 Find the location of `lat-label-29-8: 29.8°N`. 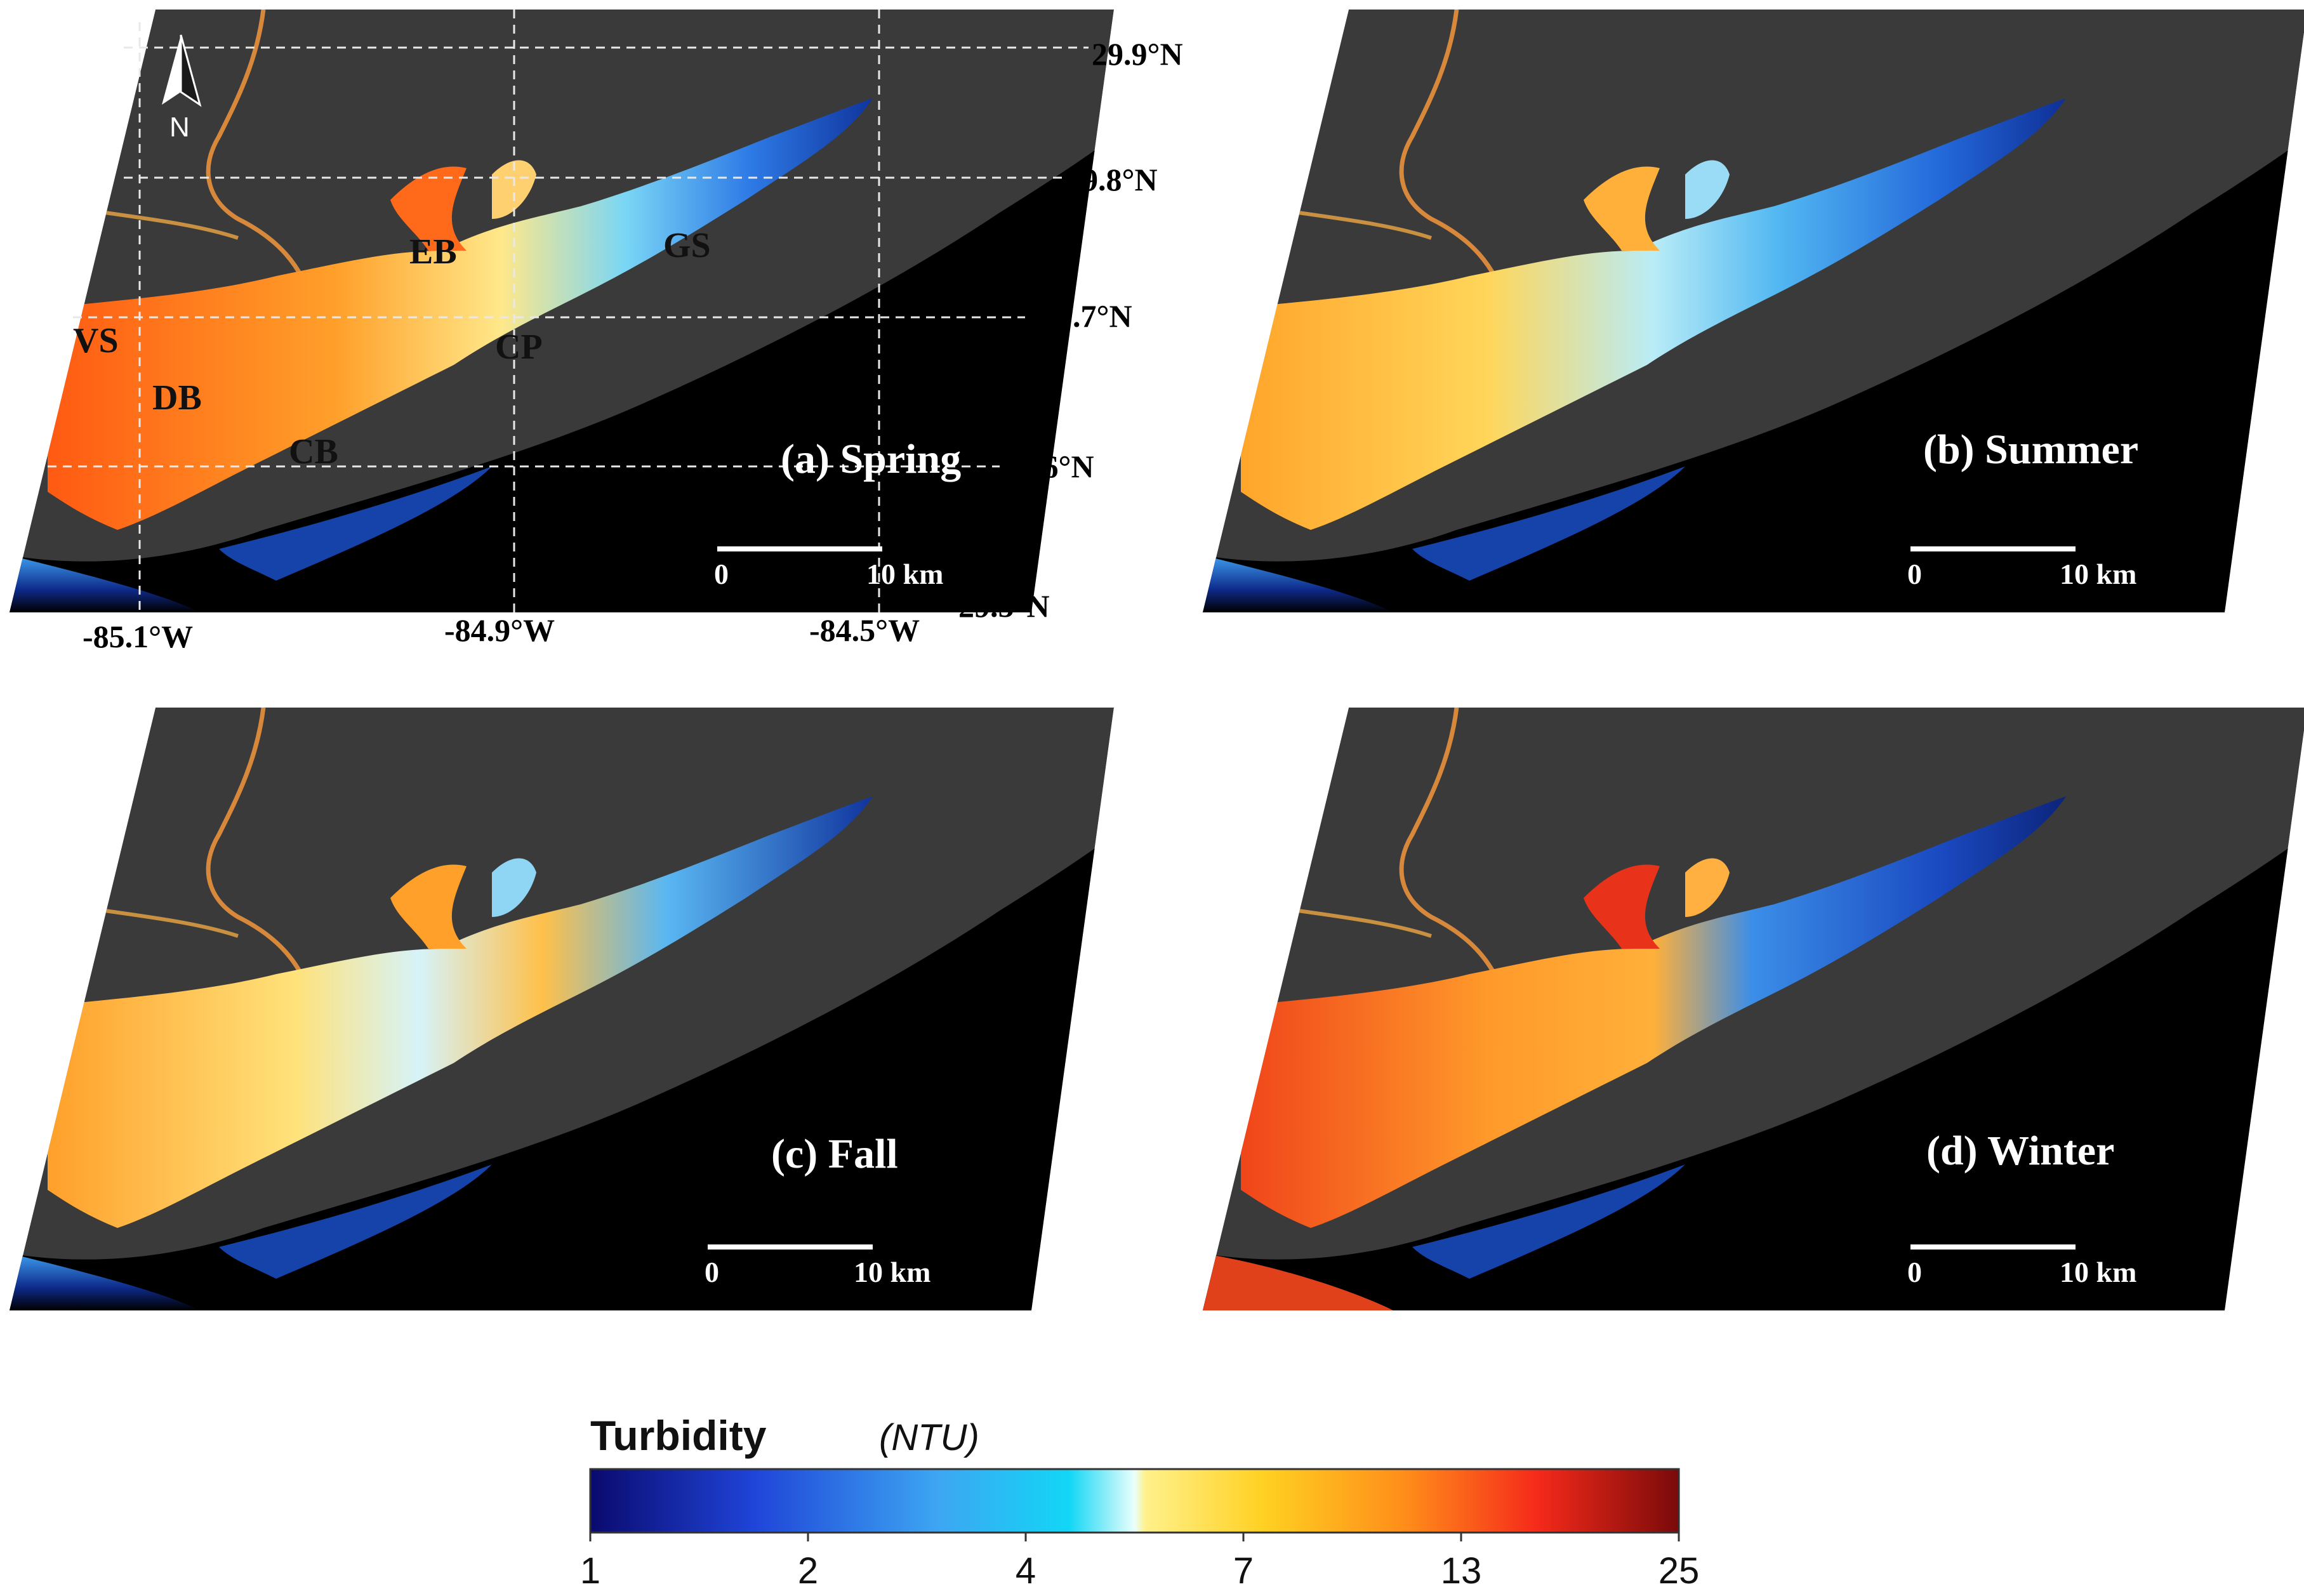

lat-label-29-8: 29.8°N is located at coordinates (1112, 179).